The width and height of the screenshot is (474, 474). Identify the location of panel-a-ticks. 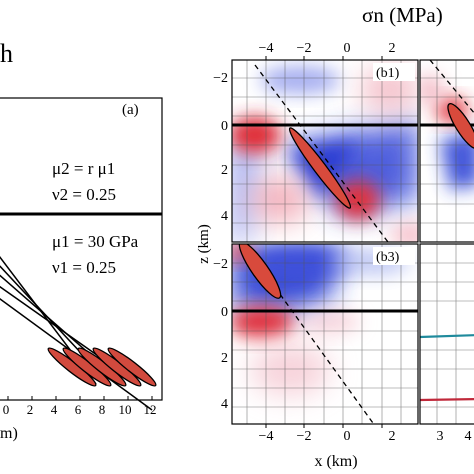
(80, 398).